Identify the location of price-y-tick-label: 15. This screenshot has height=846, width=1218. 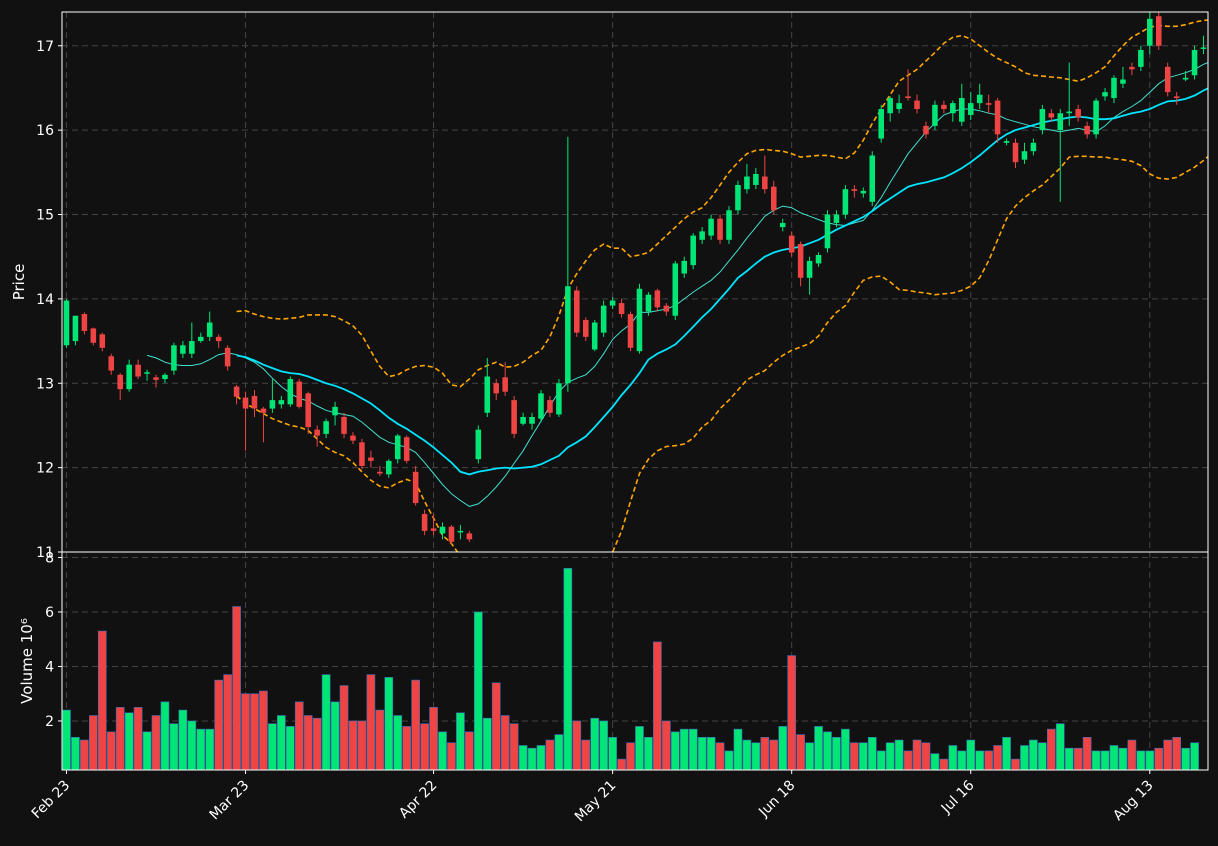
(45, 216).